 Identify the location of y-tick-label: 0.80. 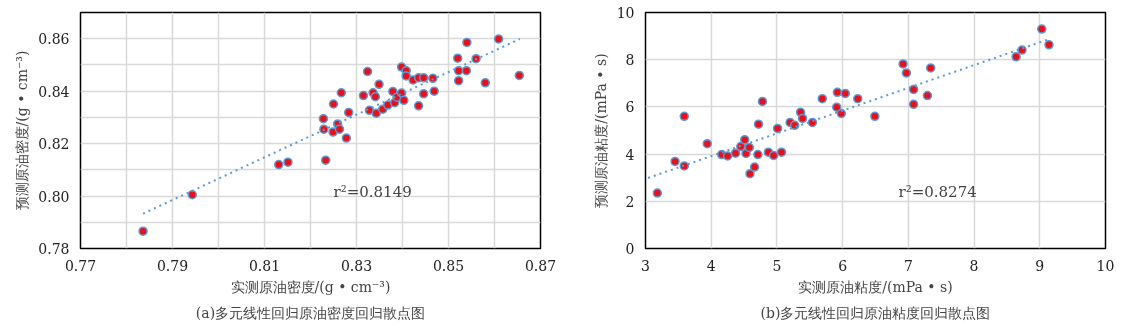
(54, 196).